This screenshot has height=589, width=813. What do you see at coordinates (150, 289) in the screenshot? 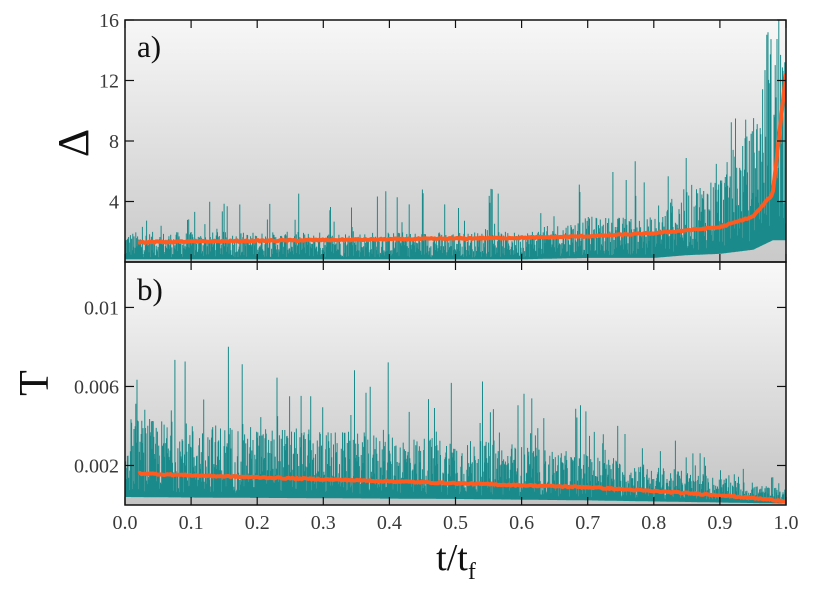
I see `panel-b-label: b)` at bounding box center [150, 289].